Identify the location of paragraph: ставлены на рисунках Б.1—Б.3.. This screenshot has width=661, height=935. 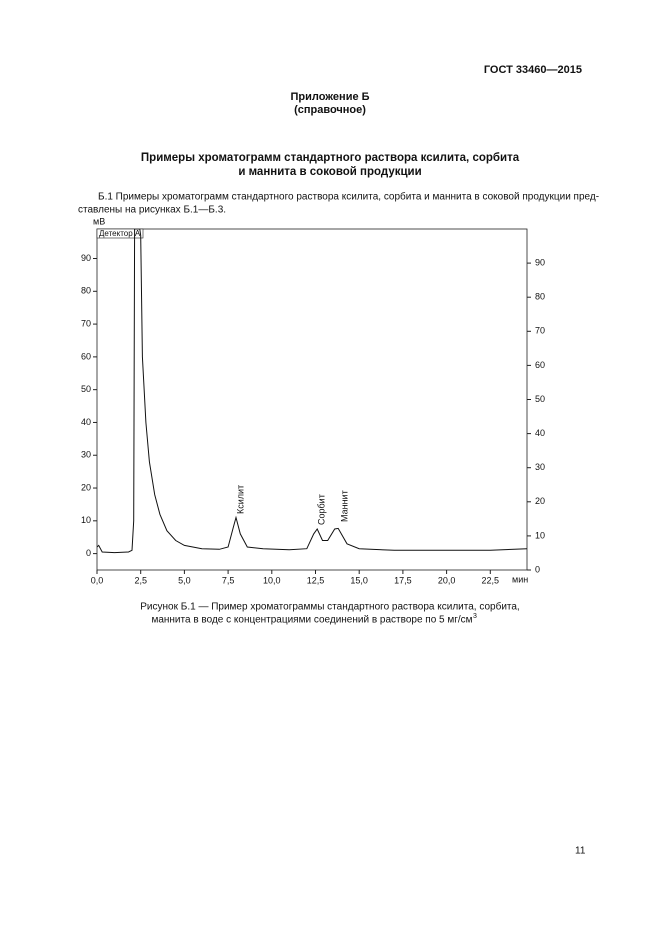
(152, 210).